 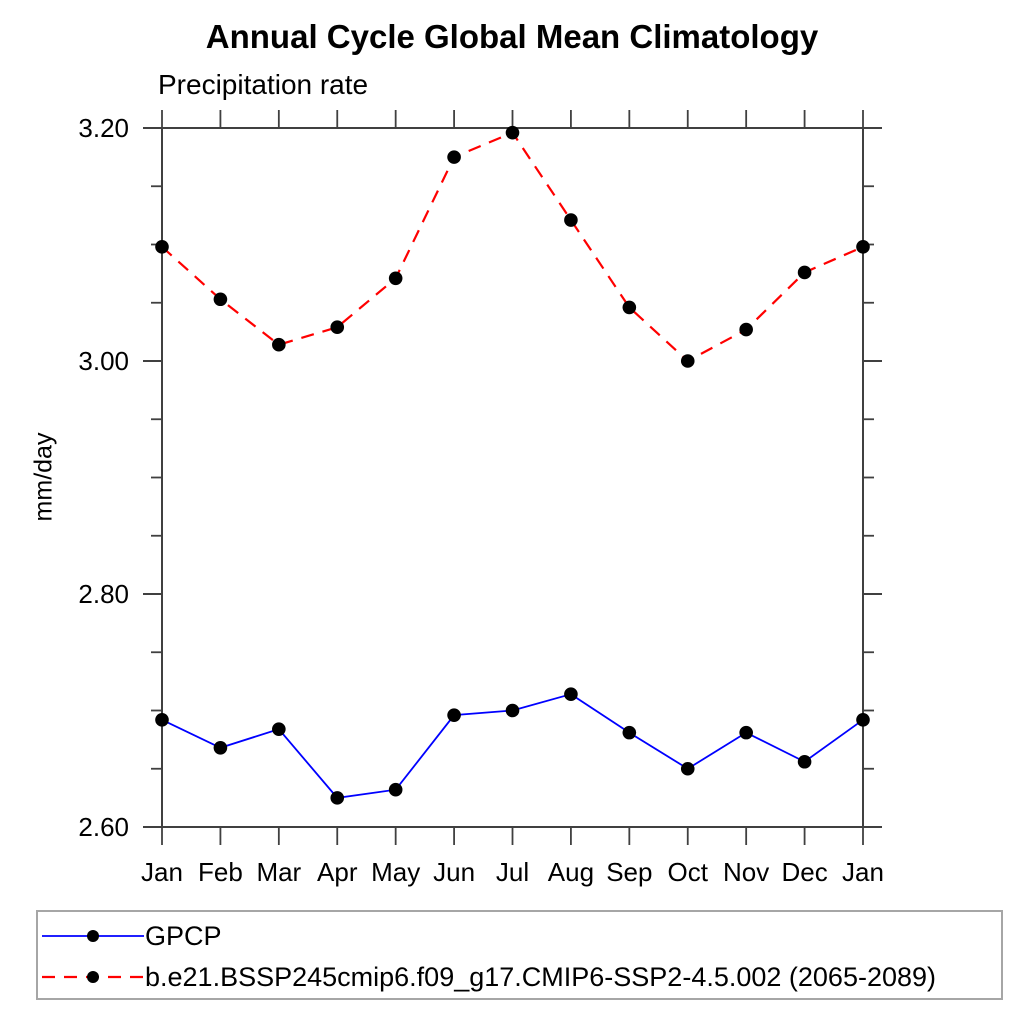 I want to click on legend-label-gpcp: GPCP, so click(x=183, y=936).